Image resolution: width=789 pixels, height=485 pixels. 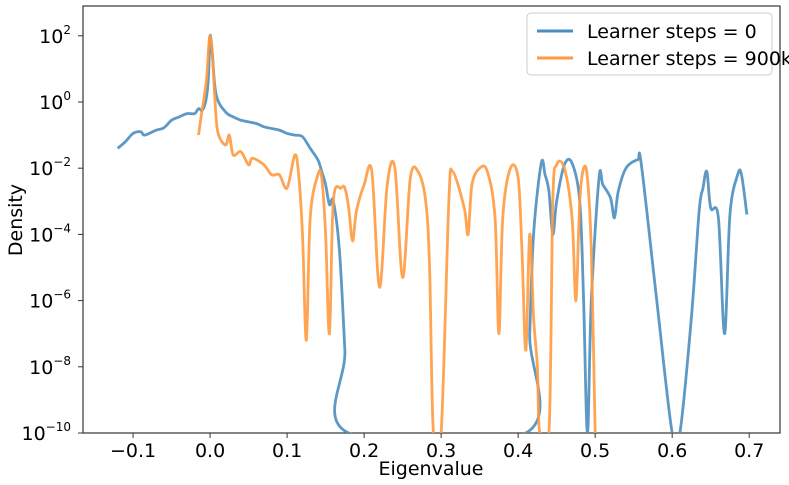 I want to click on y-axis-title: Density, so click(x=16, y=220).